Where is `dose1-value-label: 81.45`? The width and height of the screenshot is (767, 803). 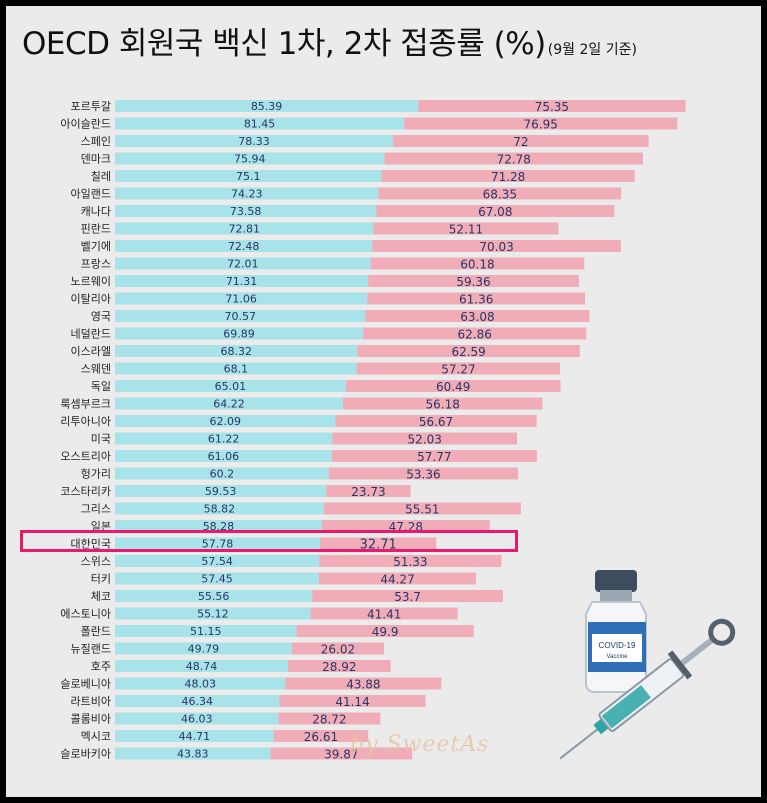
dose1-value-label: 81.45 is located at coordinates (260, 124).